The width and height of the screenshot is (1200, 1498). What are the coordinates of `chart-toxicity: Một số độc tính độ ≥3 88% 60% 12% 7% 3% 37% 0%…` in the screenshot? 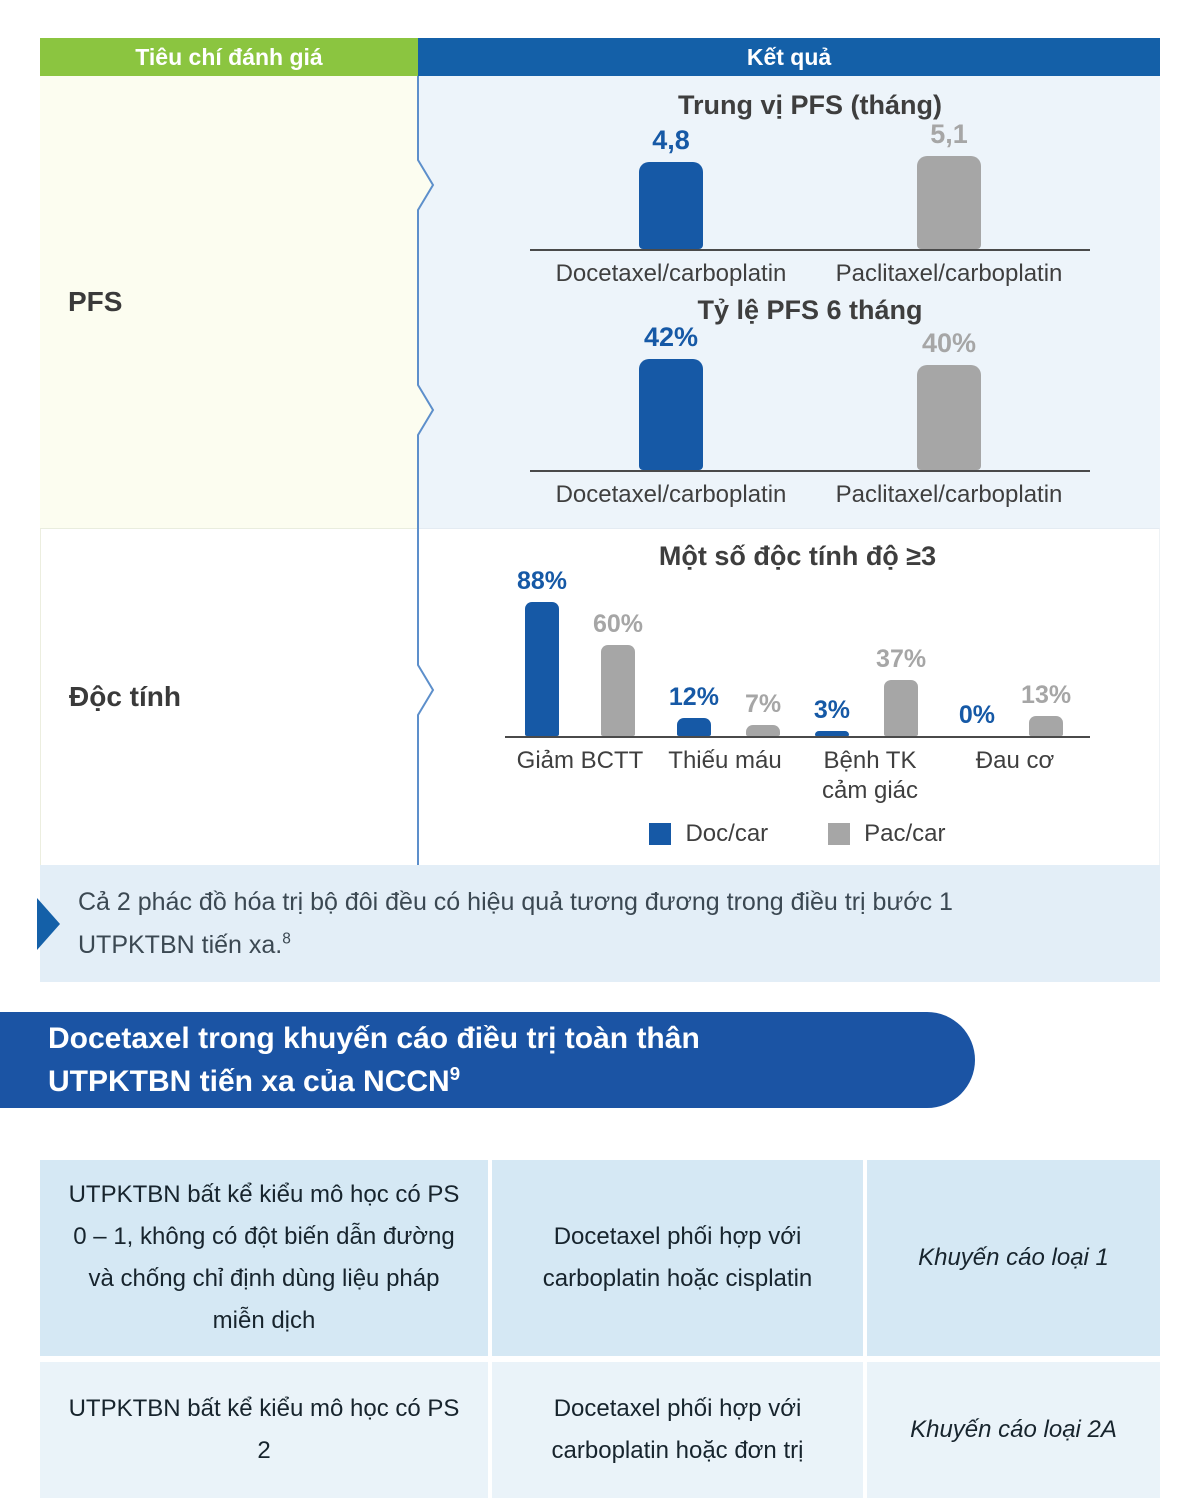 It's located at (797, 688).